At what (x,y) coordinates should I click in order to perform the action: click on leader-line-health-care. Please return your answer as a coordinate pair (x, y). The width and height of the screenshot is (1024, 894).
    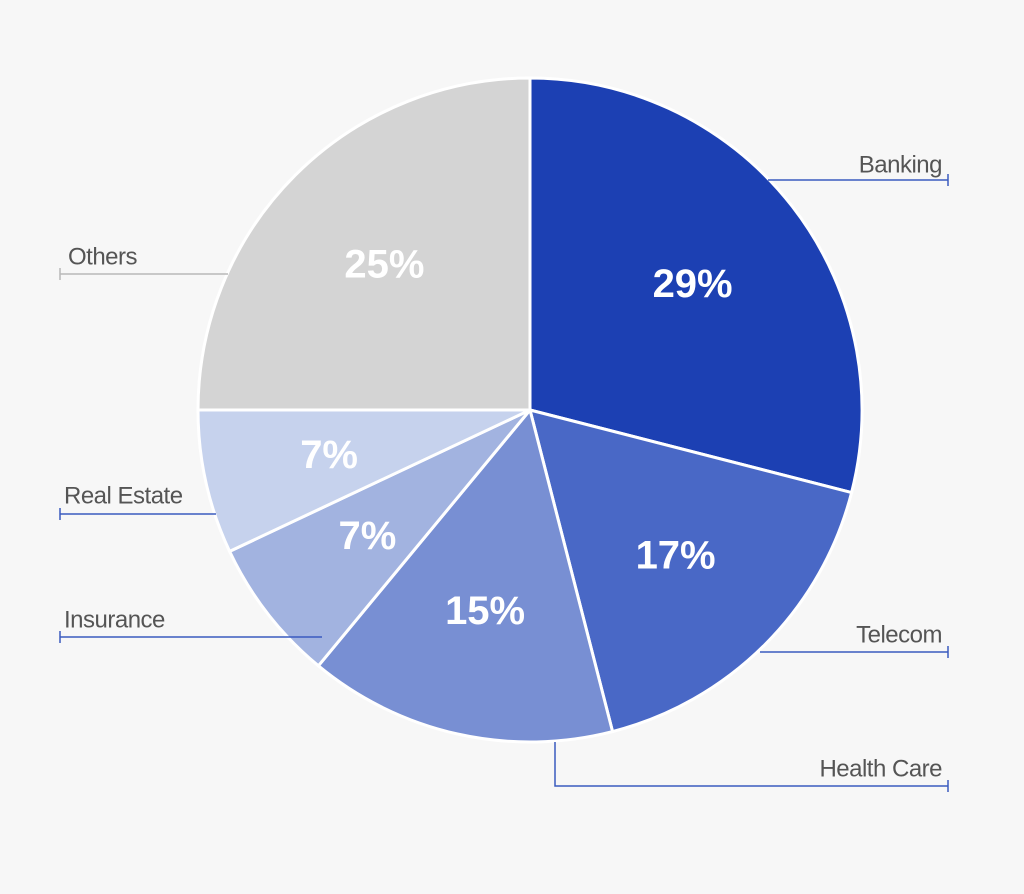
    Looking at the image, I should click on (751, 764).